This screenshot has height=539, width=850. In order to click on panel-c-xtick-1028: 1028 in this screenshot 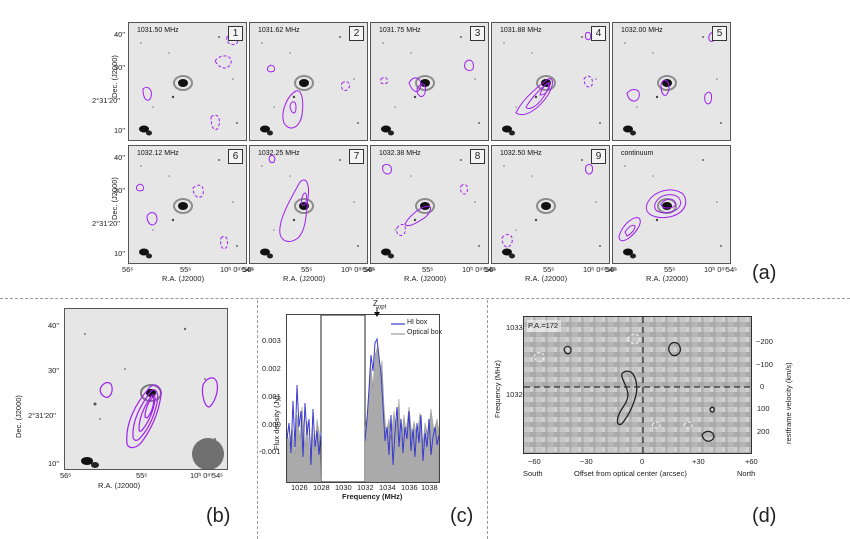, I will do `click(321, 487)`.